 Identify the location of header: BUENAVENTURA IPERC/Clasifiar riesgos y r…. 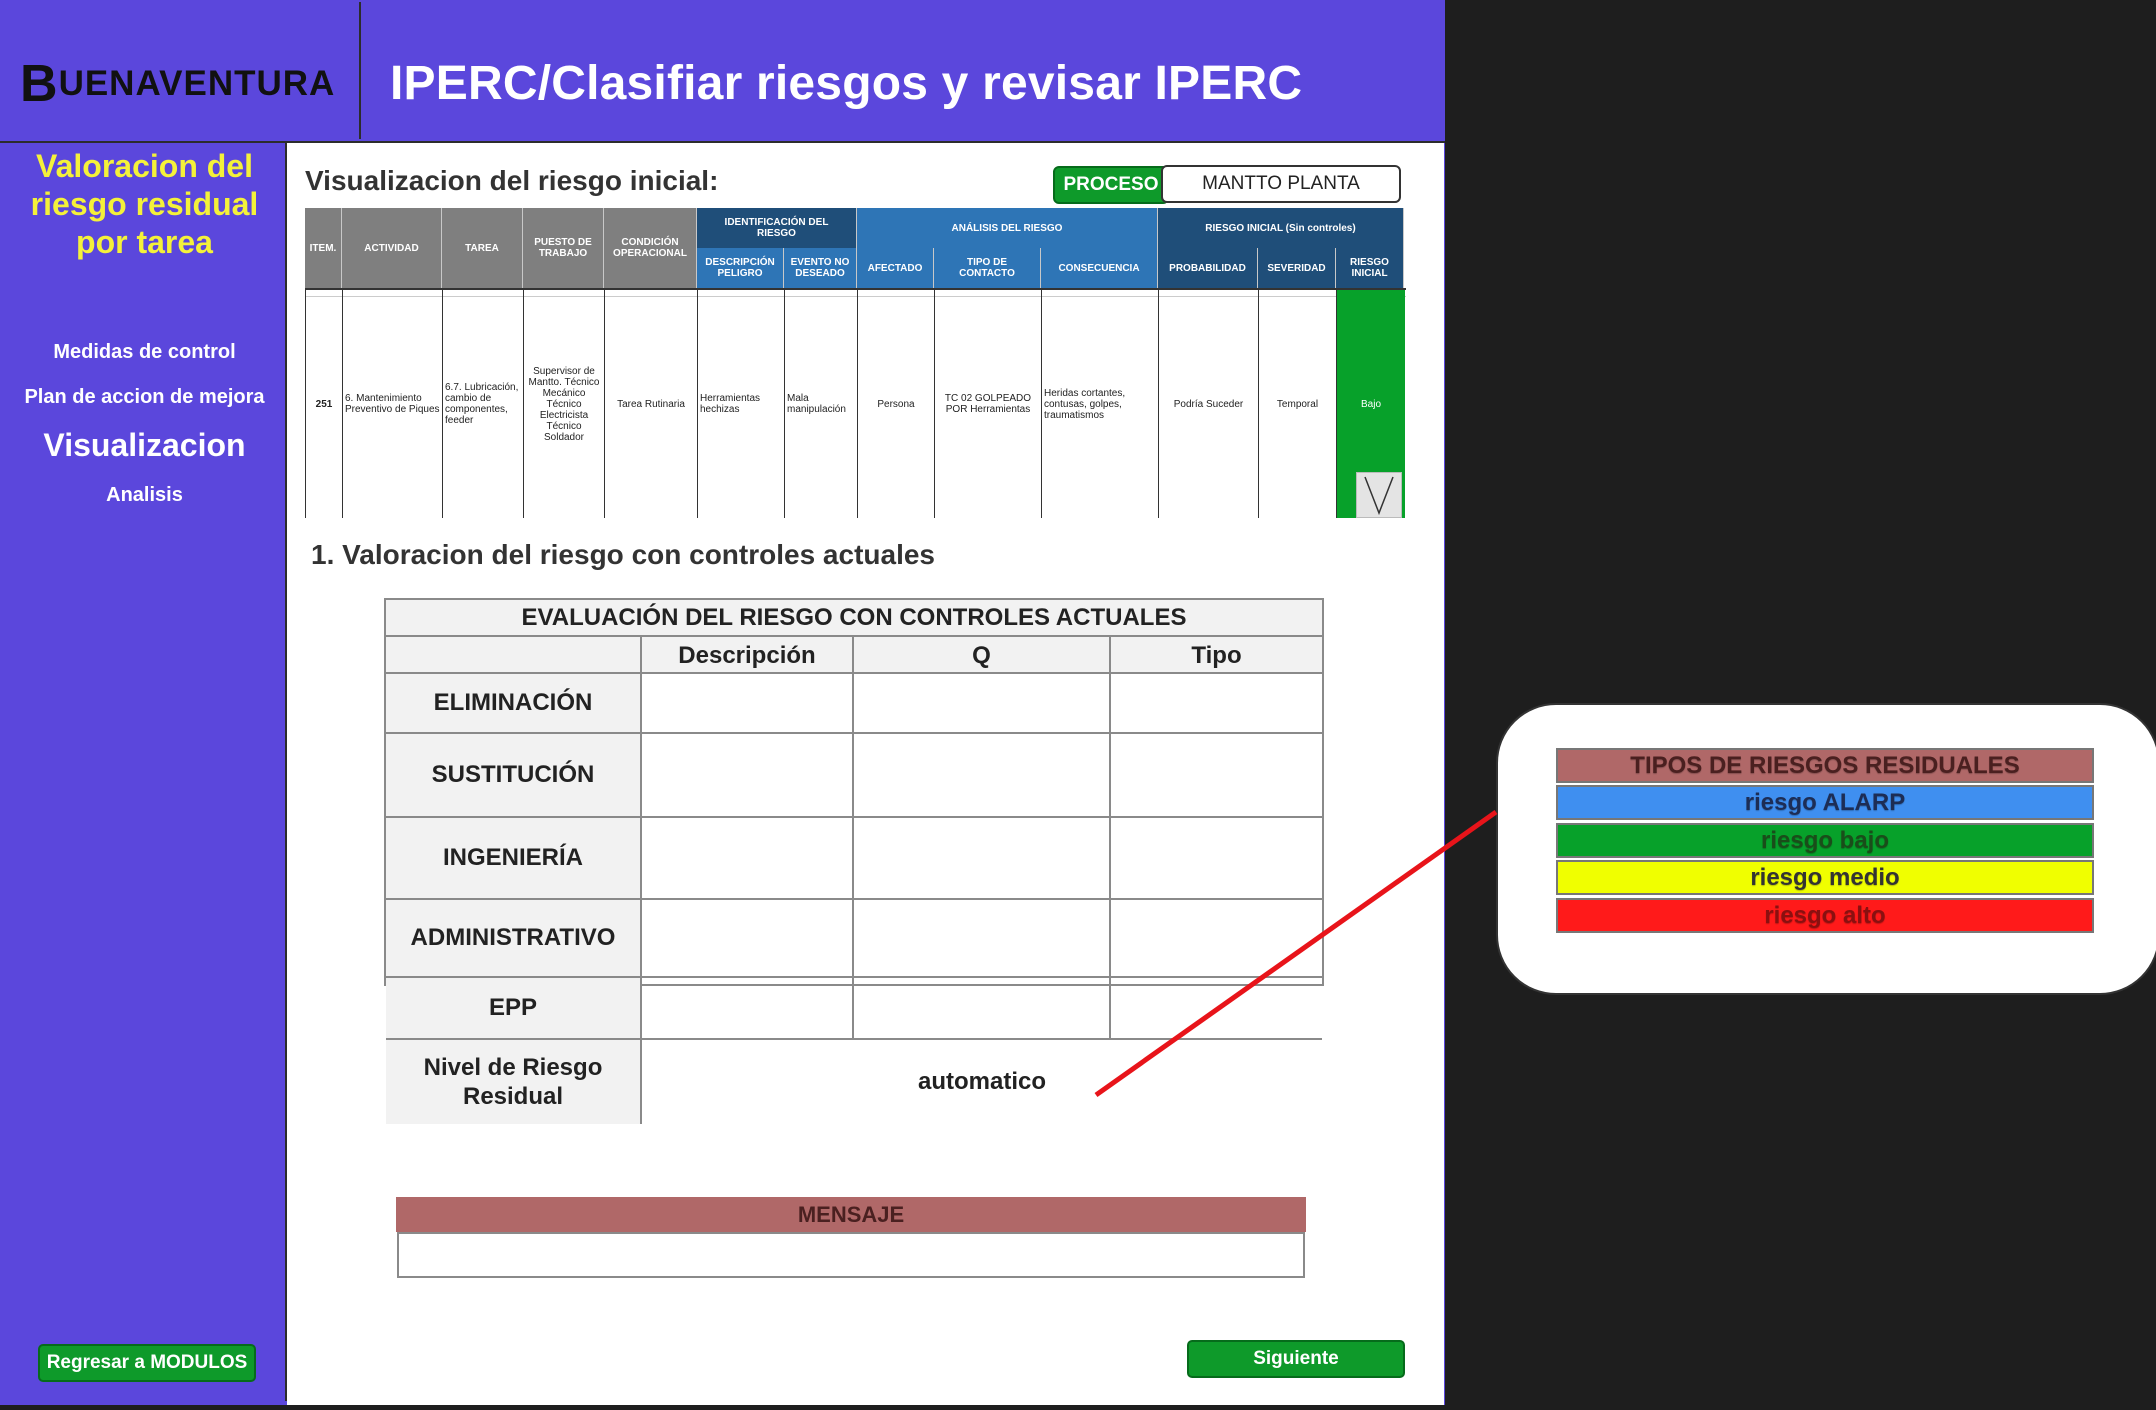
(722, 71).